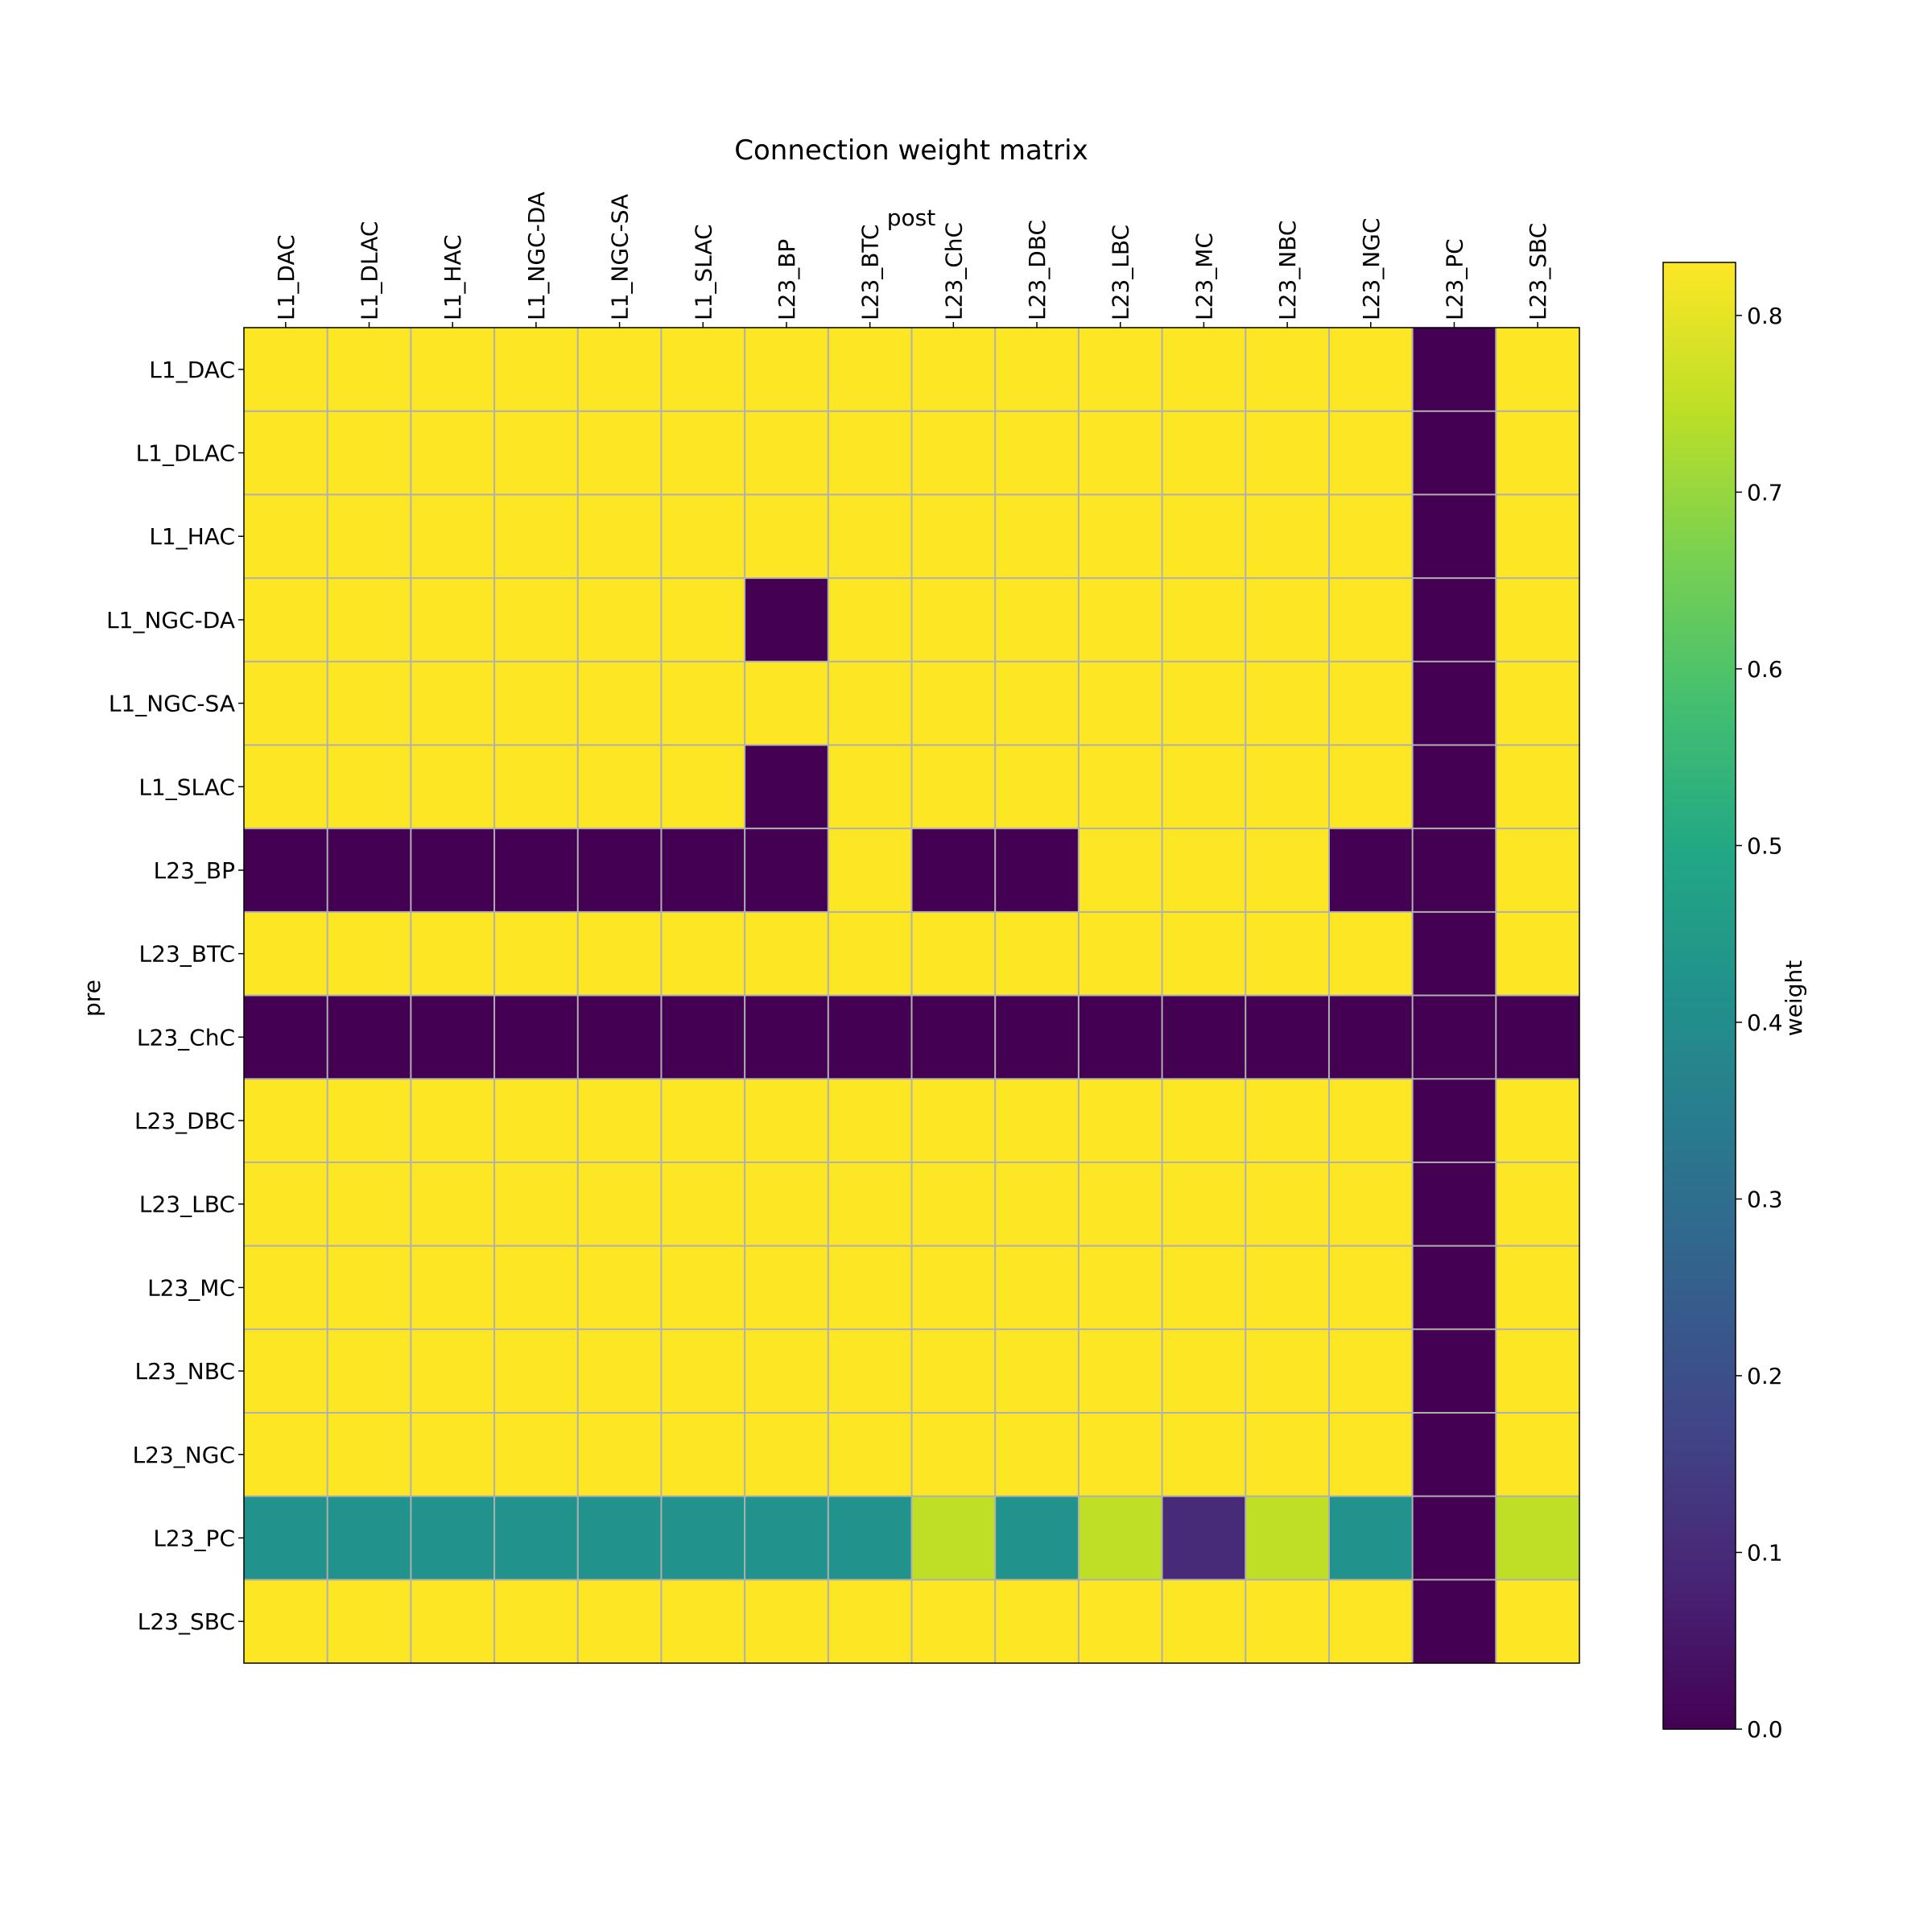 This screenshot has height=1932, width=1932. Describe the element at coordinates (192, 370) in the screenshot. I see `y-tick-label: L1_DAC` at that location.